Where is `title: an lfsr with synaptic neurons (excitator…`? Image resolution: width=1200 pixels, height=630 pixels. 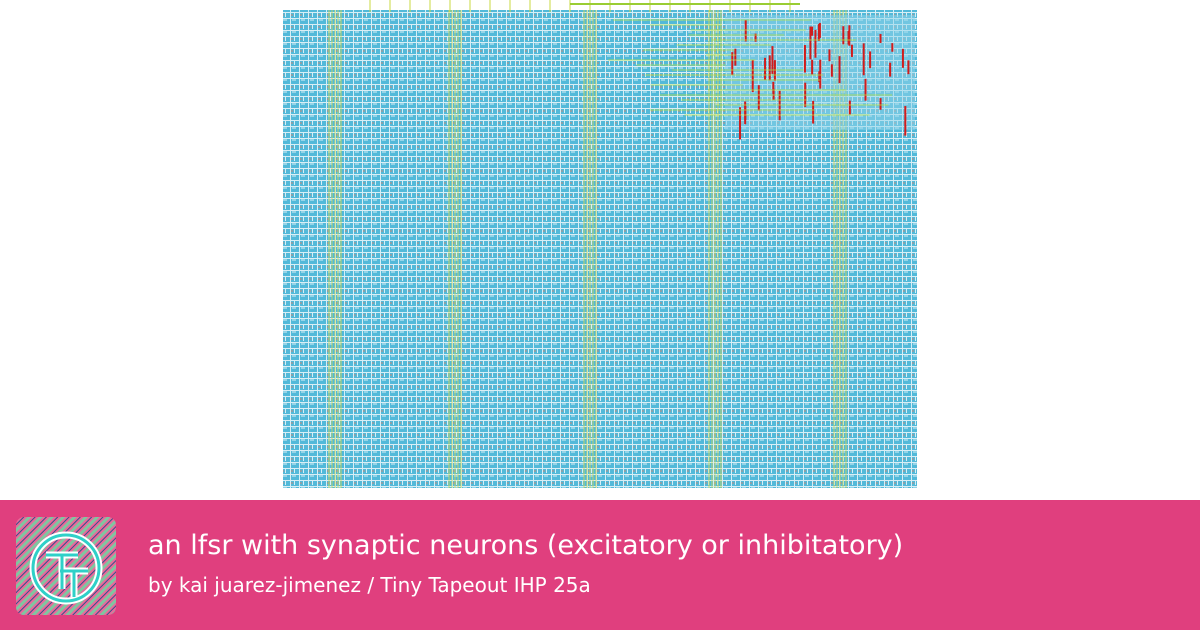
title: an lfsr with synaptic neurons (excitator… is located at coordinates (526, 545).